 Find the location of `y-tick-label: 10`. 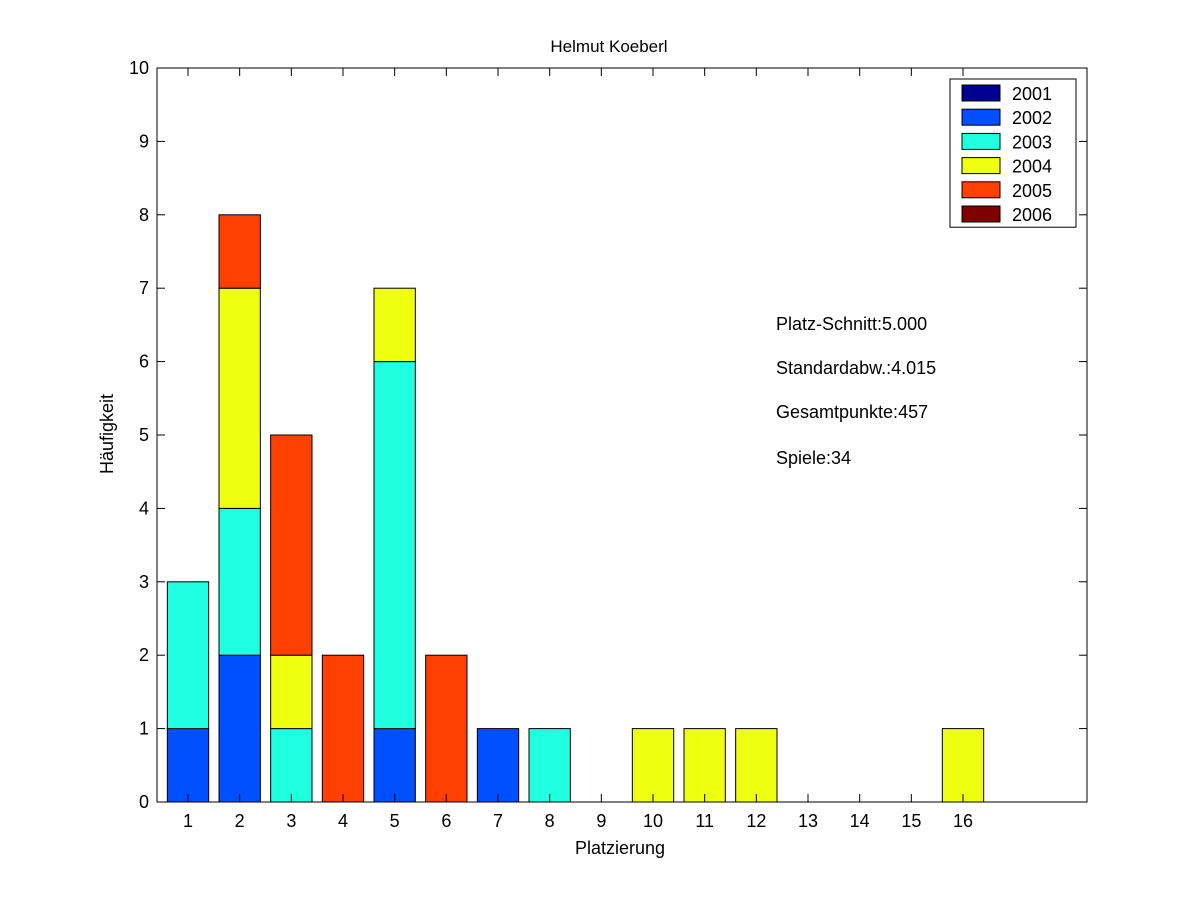

y-tick-label: 10 is located at coordinates (139, 68).